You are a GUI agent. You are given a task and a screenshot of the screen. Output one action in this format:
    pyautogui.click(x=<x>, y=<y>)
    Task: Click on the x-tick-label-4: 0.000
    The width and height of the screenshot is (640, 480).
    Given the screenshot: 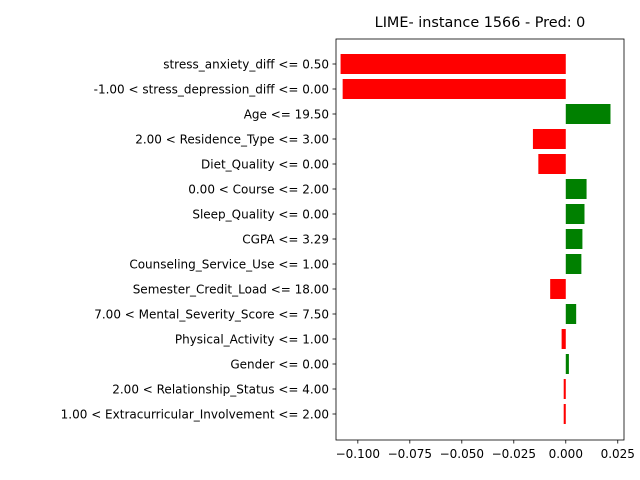 What is the action you would take?
    pyautogui.click(x=566, y=454)
    